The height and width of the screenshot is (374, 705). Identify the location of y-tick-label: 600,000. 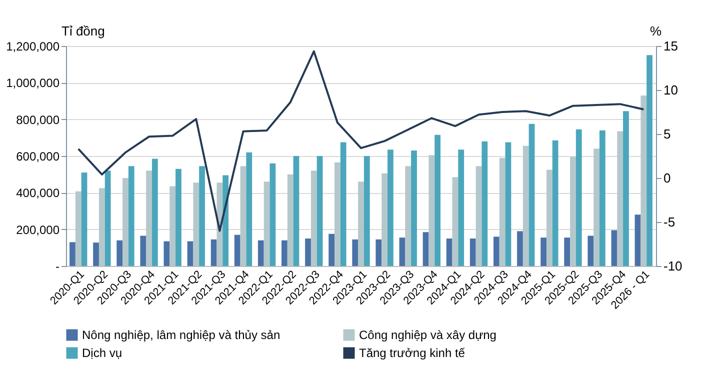
(38, 157).